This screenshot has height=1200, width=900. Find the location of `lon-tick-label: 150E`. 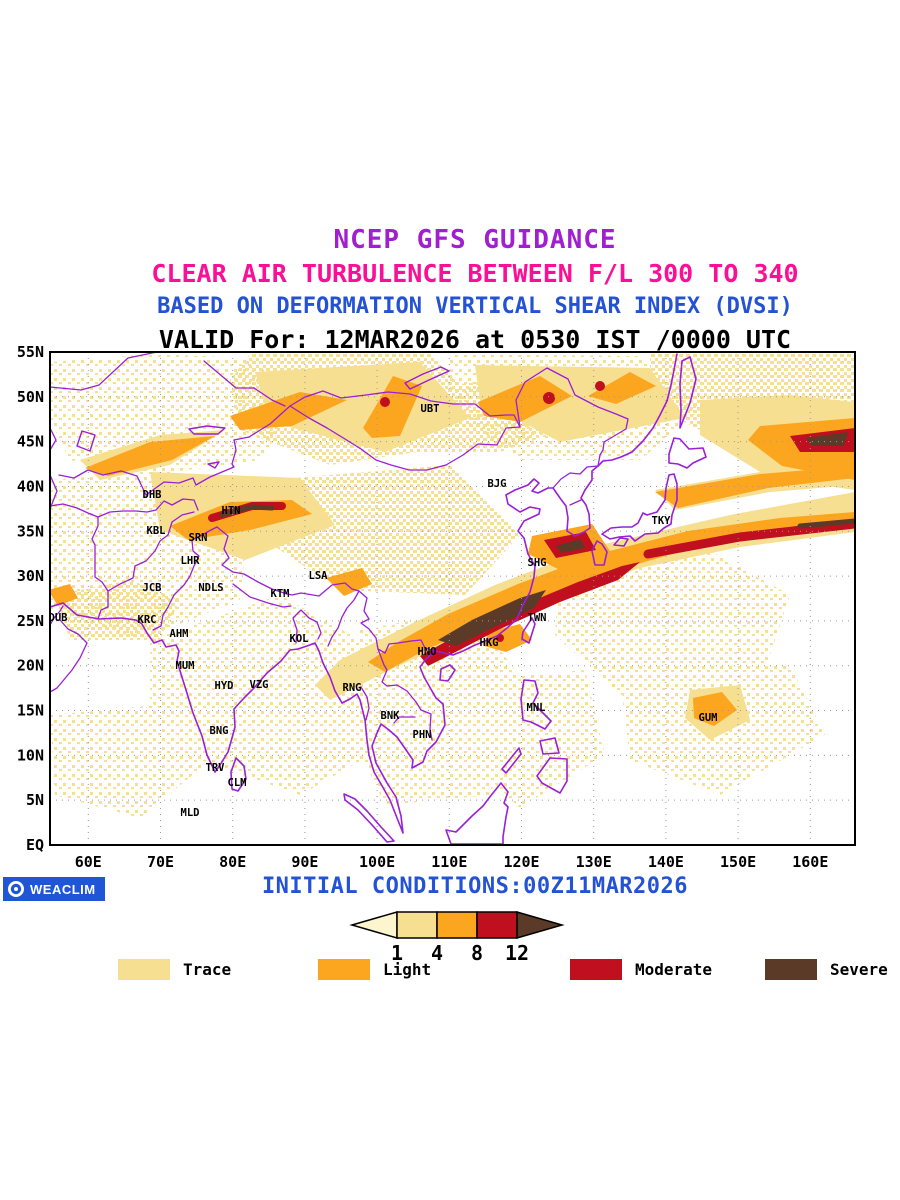

lon-tick-label: 150E is located at coordinates (738, 862).